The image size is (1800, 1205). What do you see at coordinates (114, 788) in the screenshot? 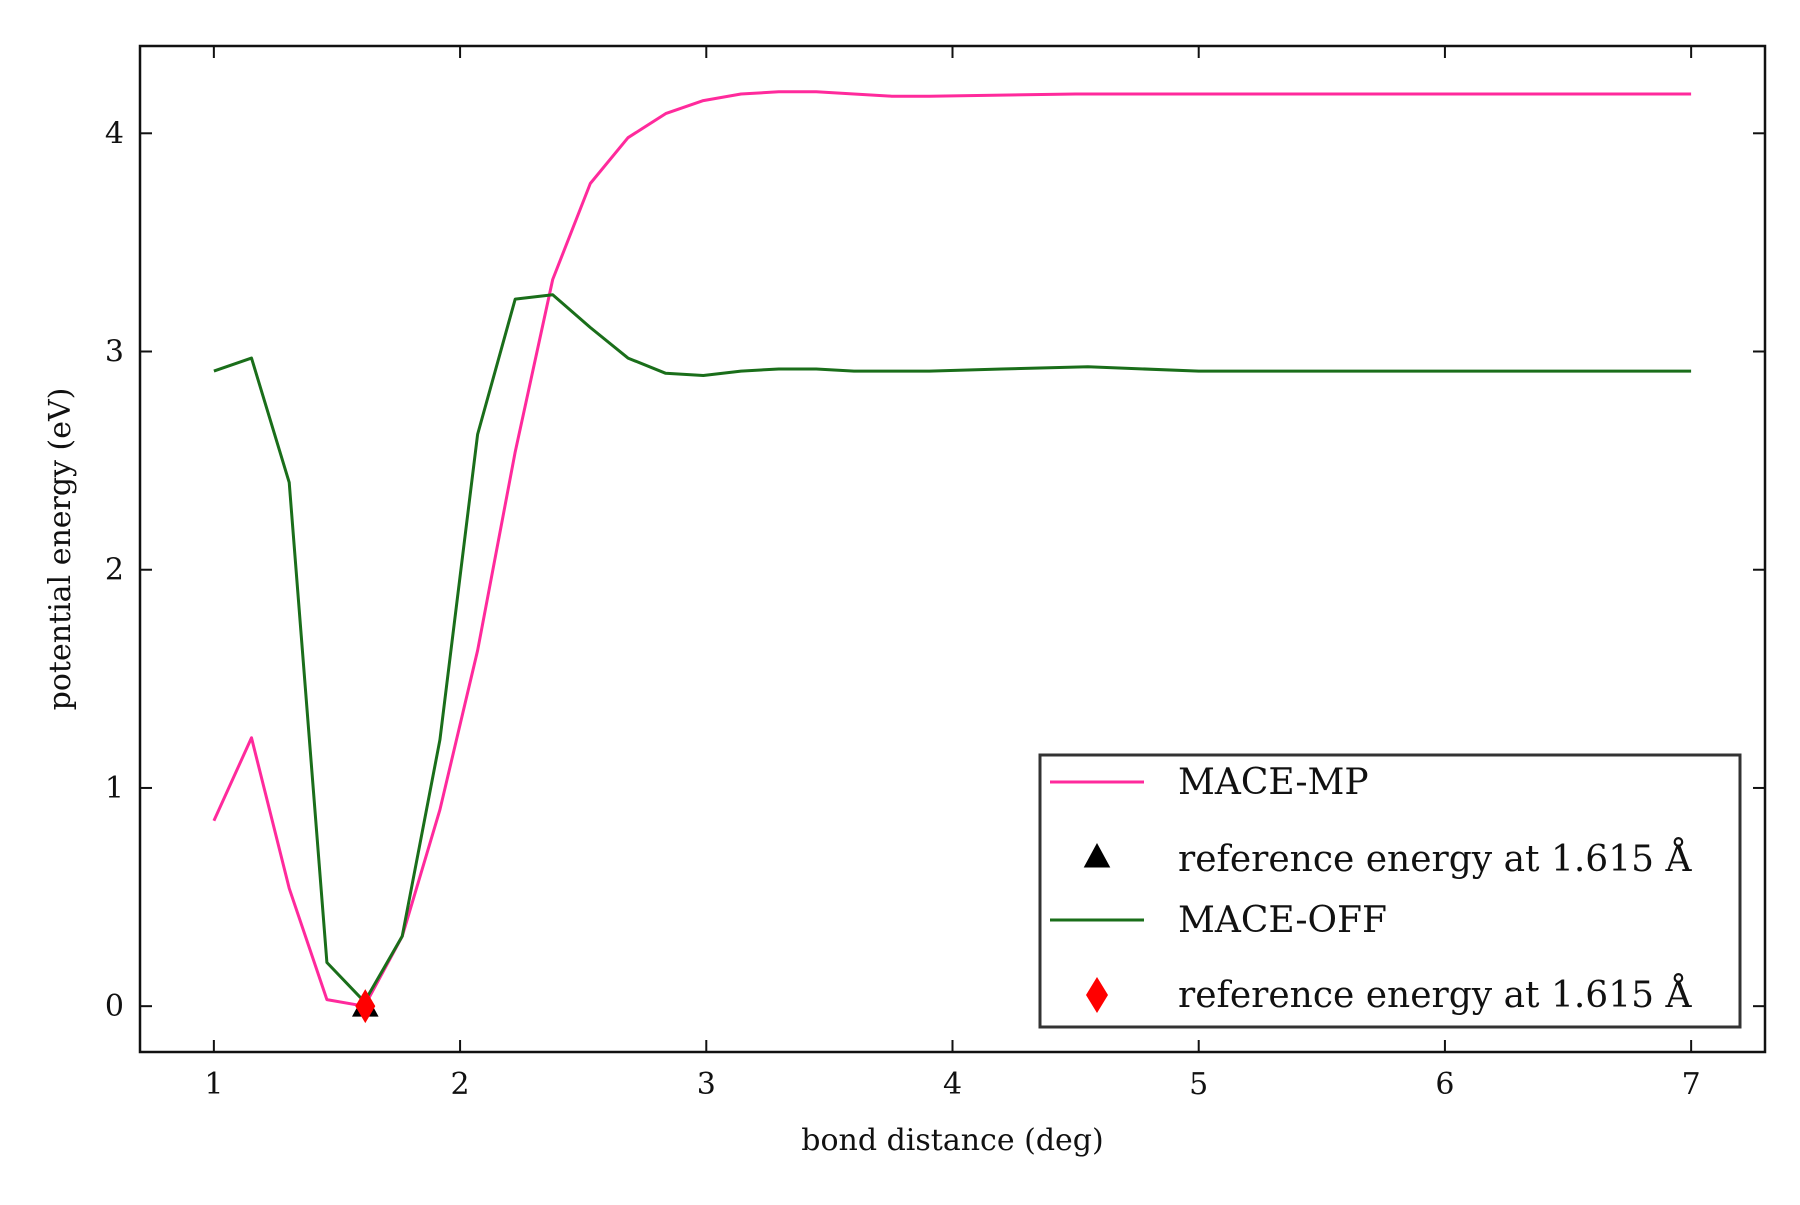
I see `y-tick-label: 1` at bounding box center [114, 788].